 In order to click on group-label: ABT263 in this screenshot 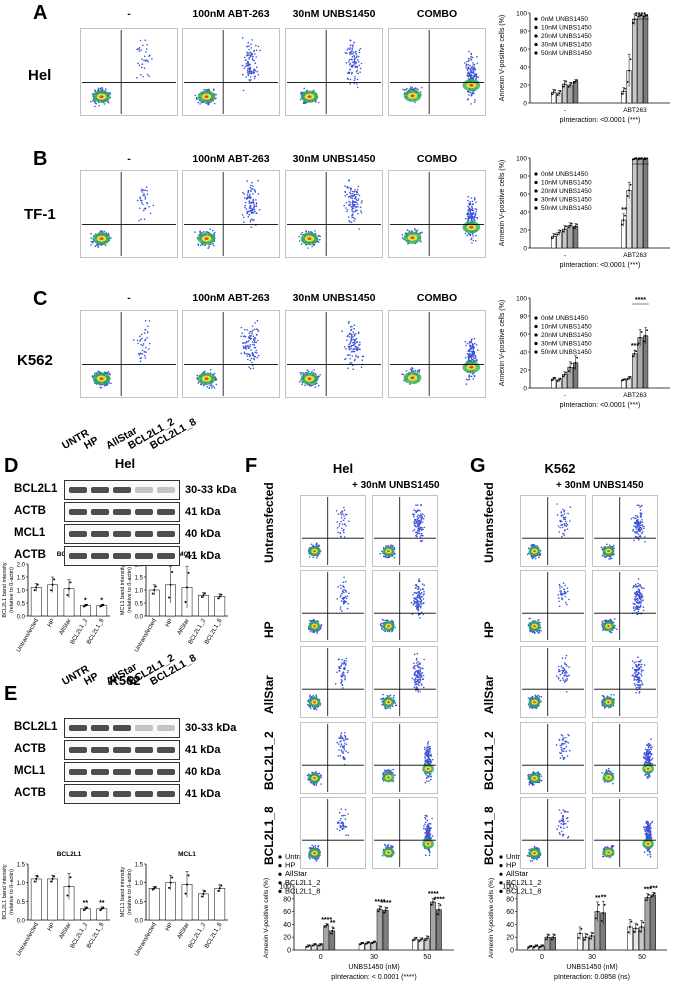, I will do `click(635, 255)`.